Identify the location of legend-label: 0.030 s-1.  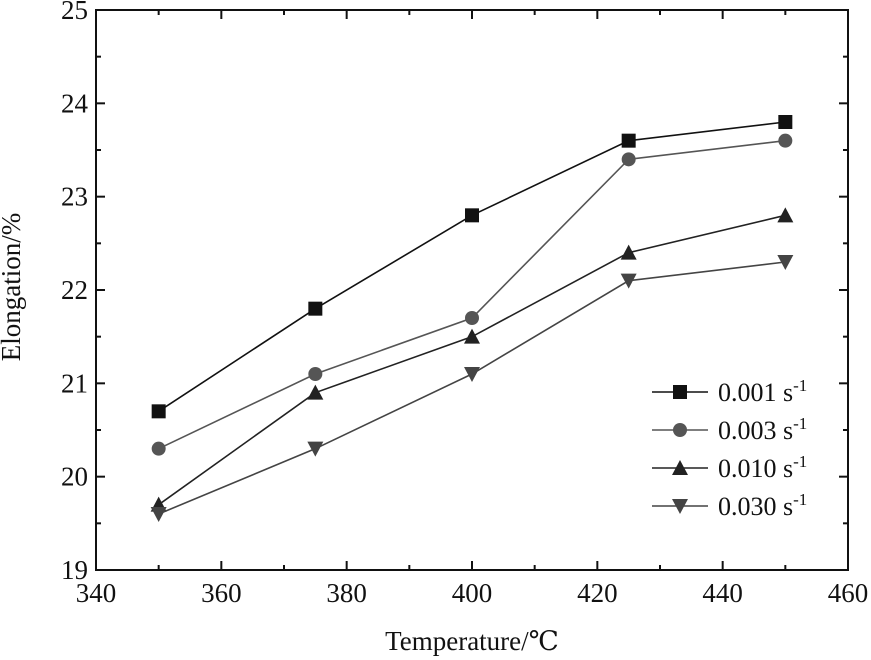
(762, 505).